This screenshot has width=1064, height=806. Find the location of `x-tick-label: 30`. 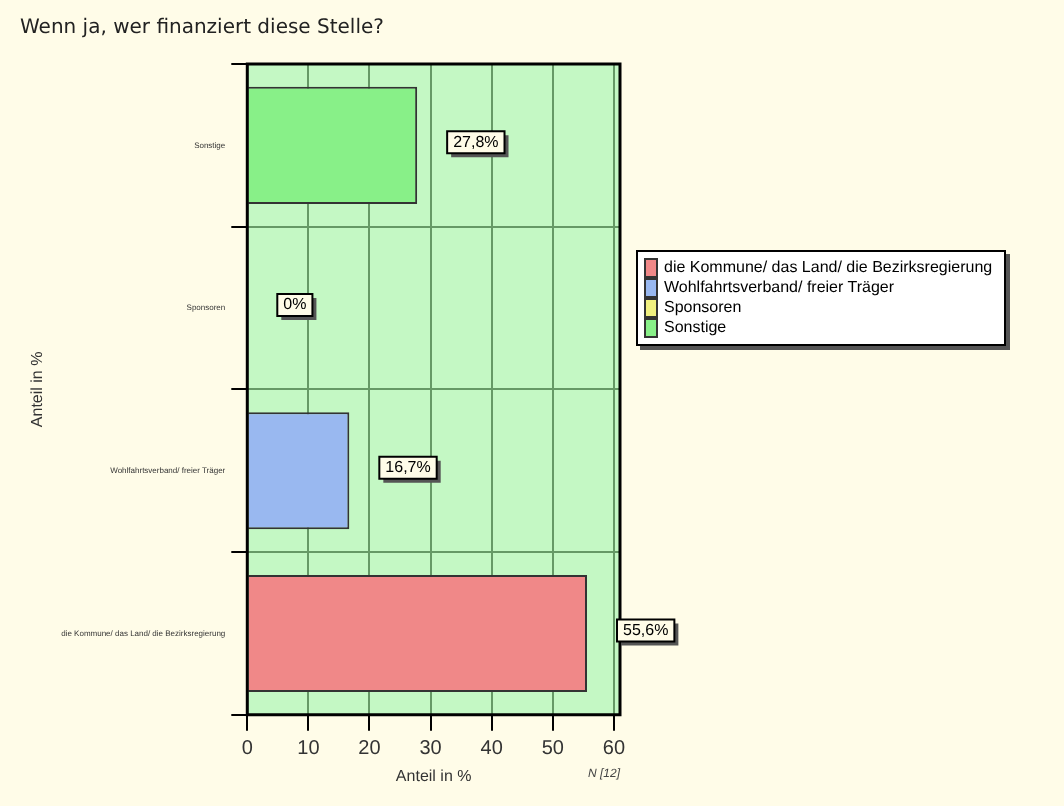

x-tick-label: 30 is located at coordinates (431, 749).